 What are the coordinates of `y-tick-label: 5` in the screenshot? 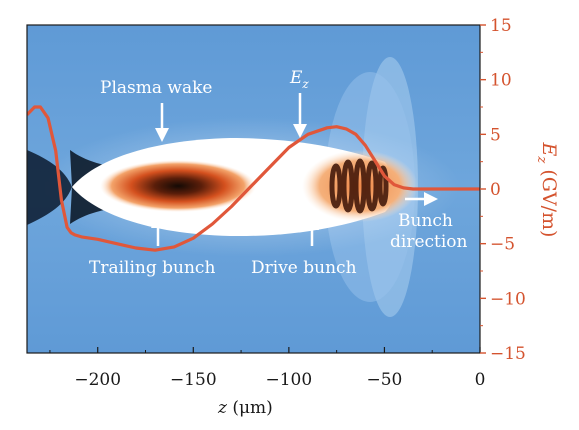 It's located at (495, 135).